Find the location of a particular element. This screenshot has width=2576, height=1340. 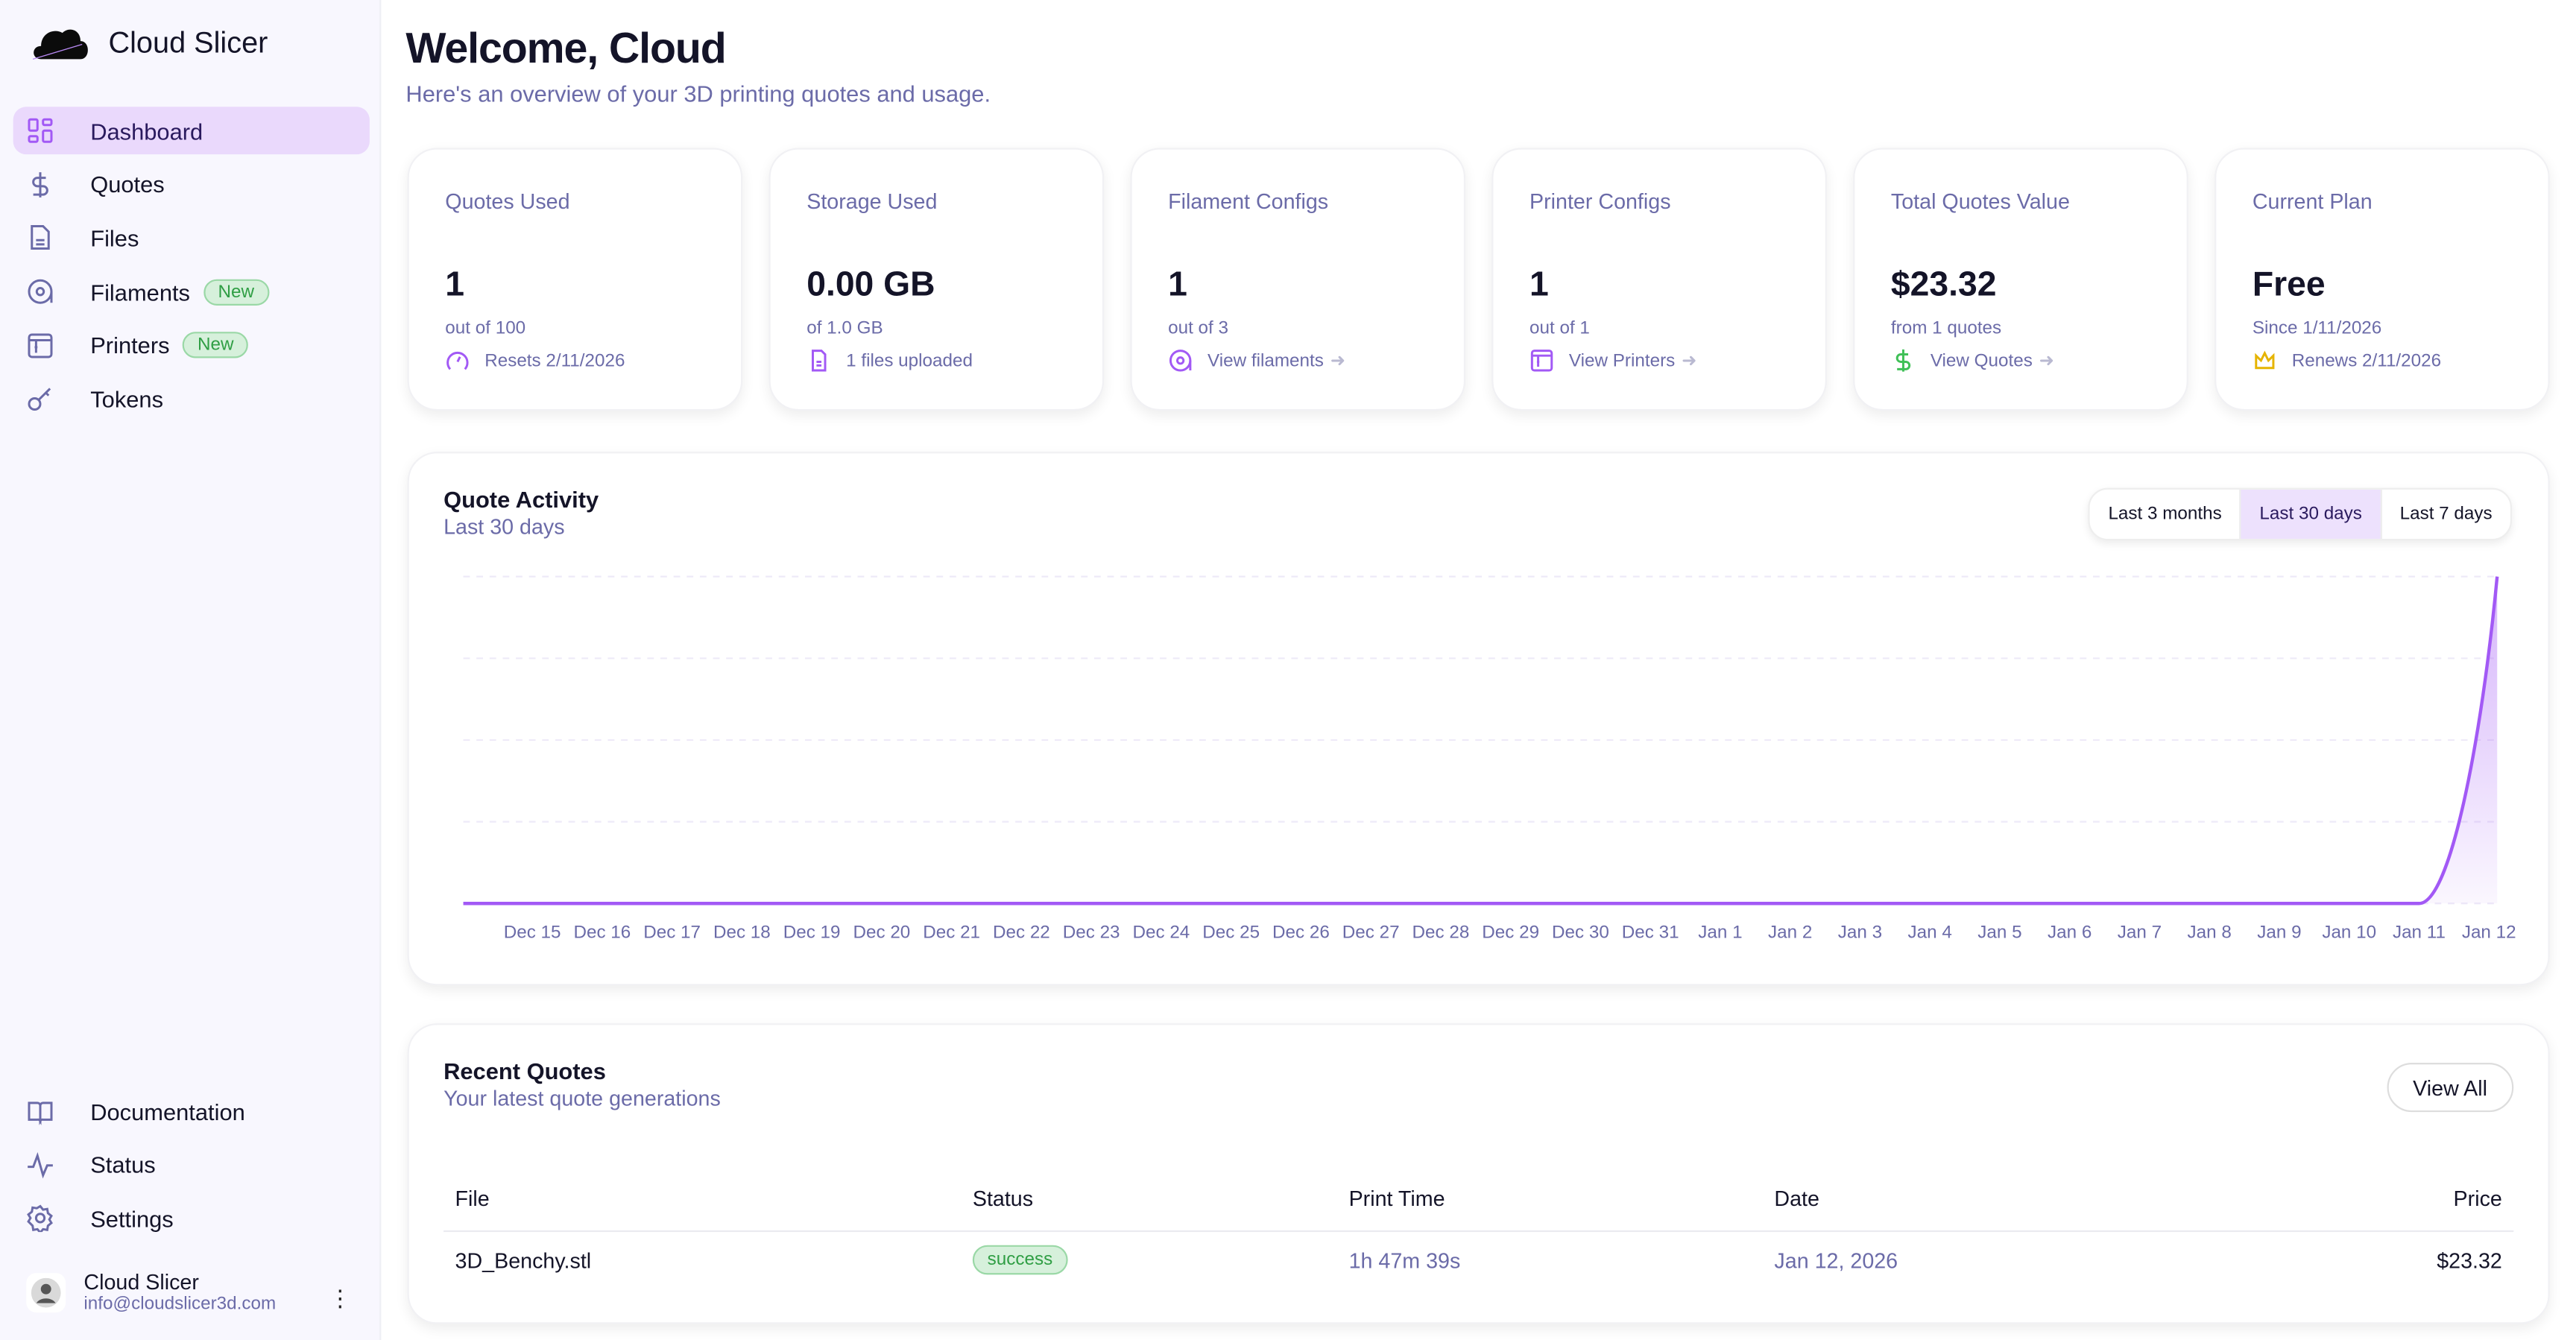

sidebar-item-printers: Printers New is located at coordinates (191, 345).